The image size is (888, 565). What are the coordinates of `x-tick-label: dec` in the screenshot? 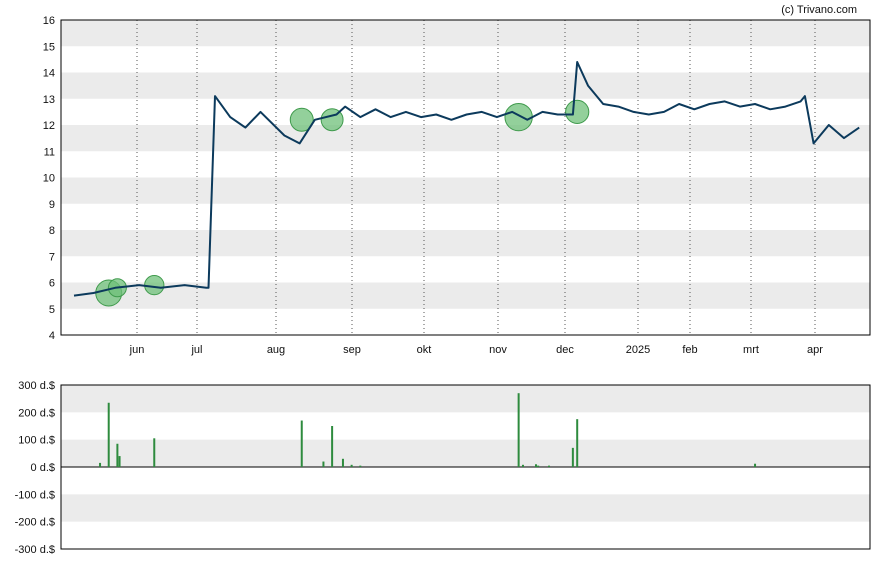 It's located at (565, 350).